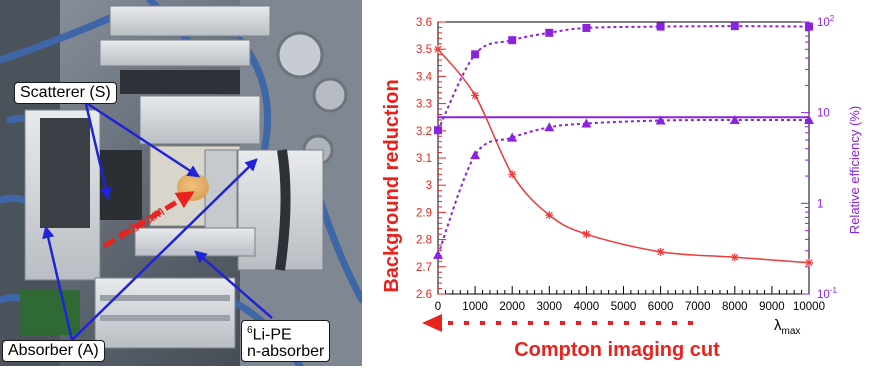  Describe the element at coordinates (512, 307) in the screenshot. I see `x-tick-label: 2000` at that location.